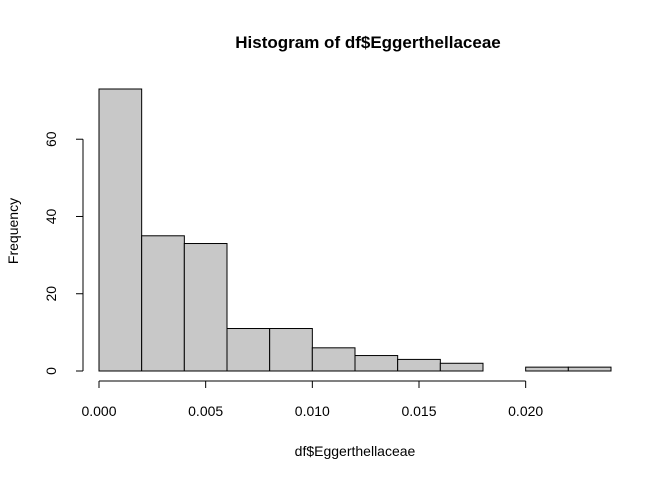 The width and height of the screenshot is (672, 480). What do you see at coordinates (418, 411) in the screenshot?
I see `x-tick-label: 0.015` at bounding box center [418, 411].